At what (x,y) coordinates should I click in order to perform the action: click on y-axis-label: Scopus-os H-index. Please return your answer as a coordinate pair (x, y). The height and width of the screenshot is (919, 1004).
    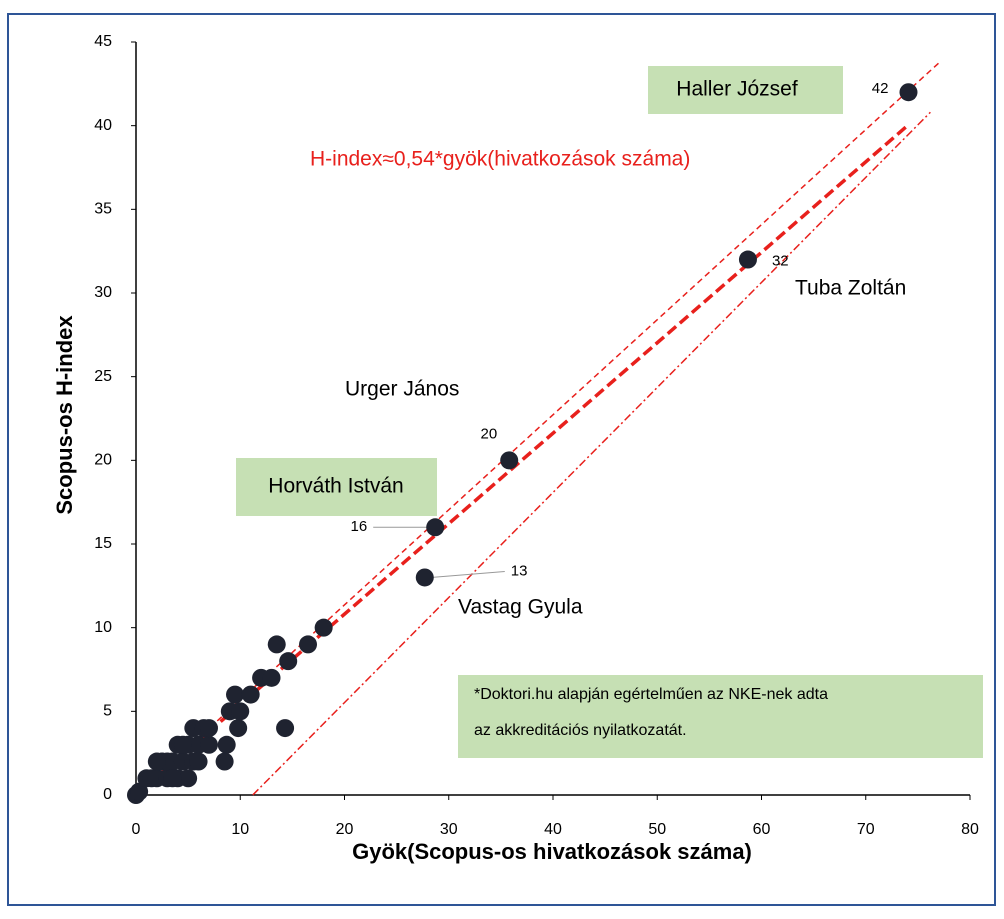
    Looking at the image, I should click on (64, 415).